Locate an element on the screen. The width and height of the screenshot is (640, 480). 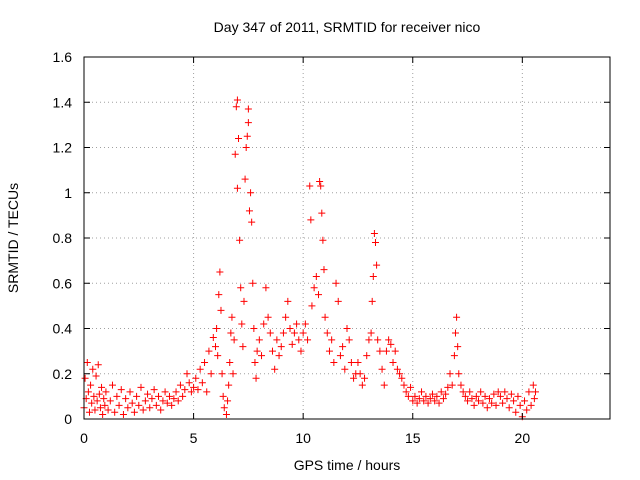
x-tick-label: 0 is located at coordinates (84, 438).